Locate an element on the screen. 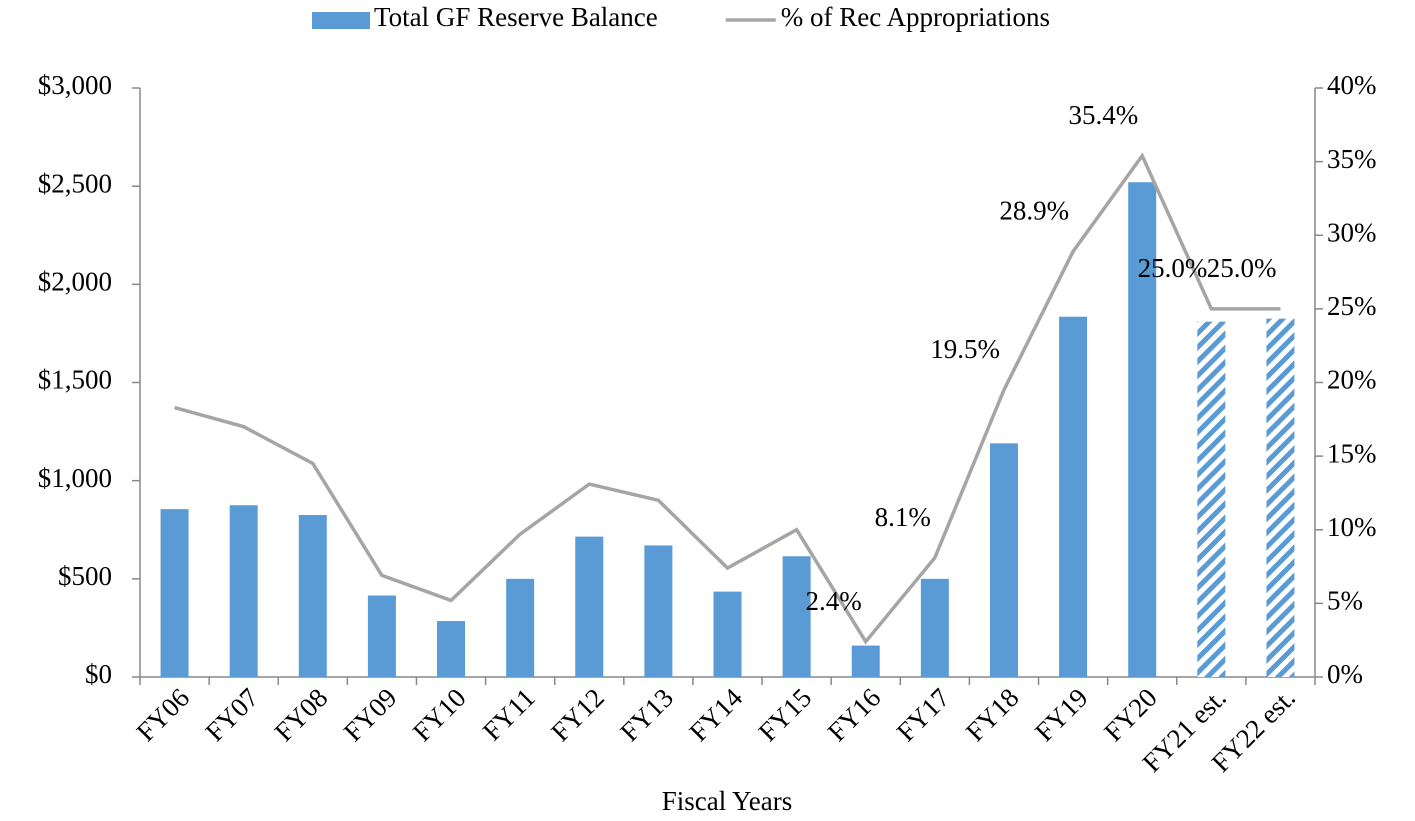 Image resolution: width=1415 pixels, height=821 pixels. y2-tick-label: 0% is located at coordinates (1345, 674).